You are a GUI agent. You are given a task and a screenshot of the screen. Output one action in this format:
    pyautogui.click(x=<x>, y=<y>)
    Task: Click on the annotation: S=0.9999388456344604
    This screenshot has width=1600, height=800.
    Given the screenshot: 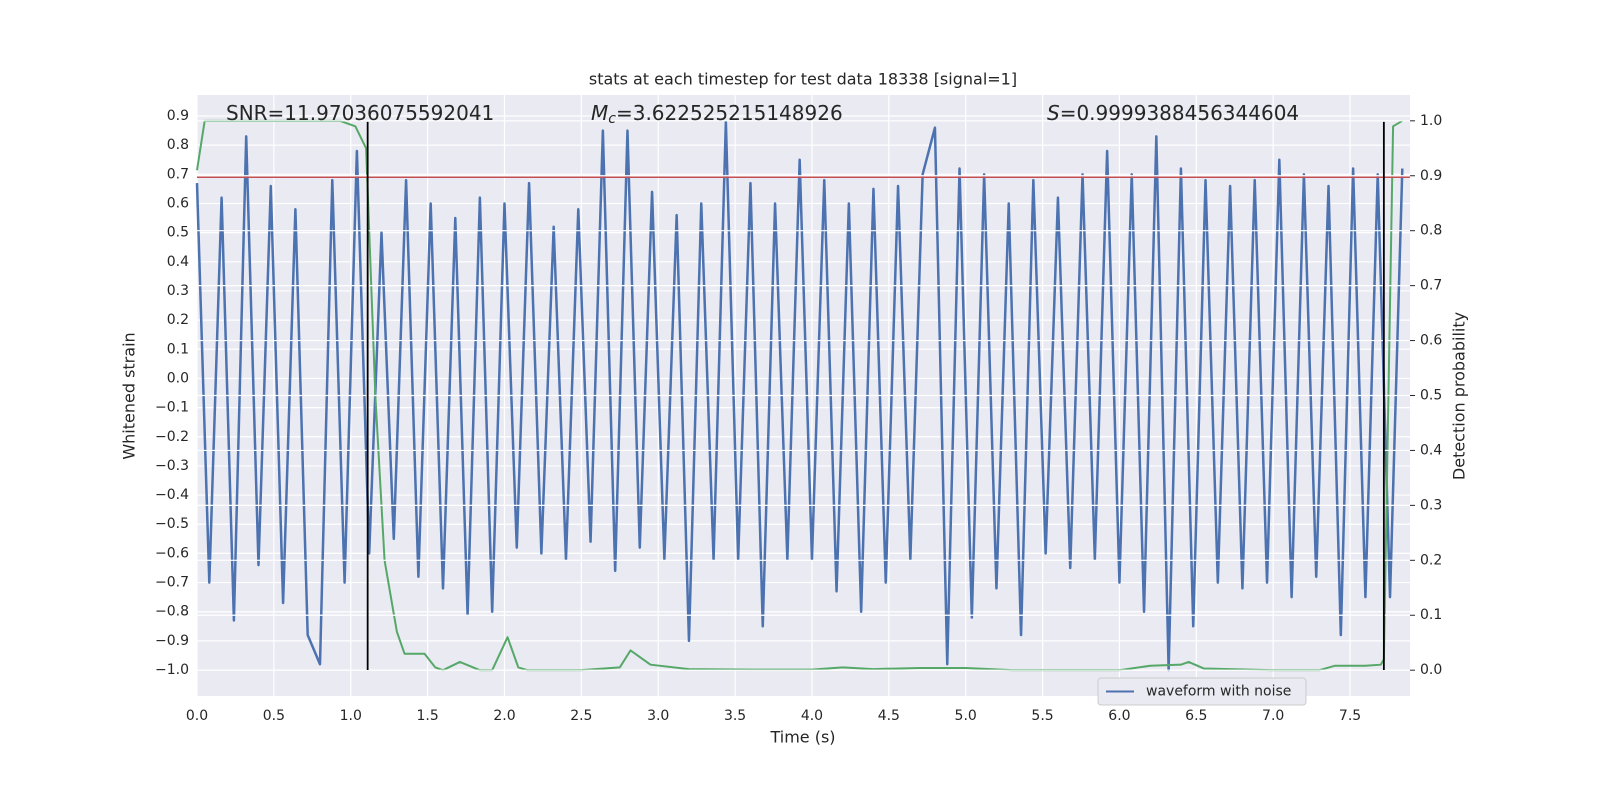 What is the action you would take?
    pyautogui.click(x=1173, y=113)
    